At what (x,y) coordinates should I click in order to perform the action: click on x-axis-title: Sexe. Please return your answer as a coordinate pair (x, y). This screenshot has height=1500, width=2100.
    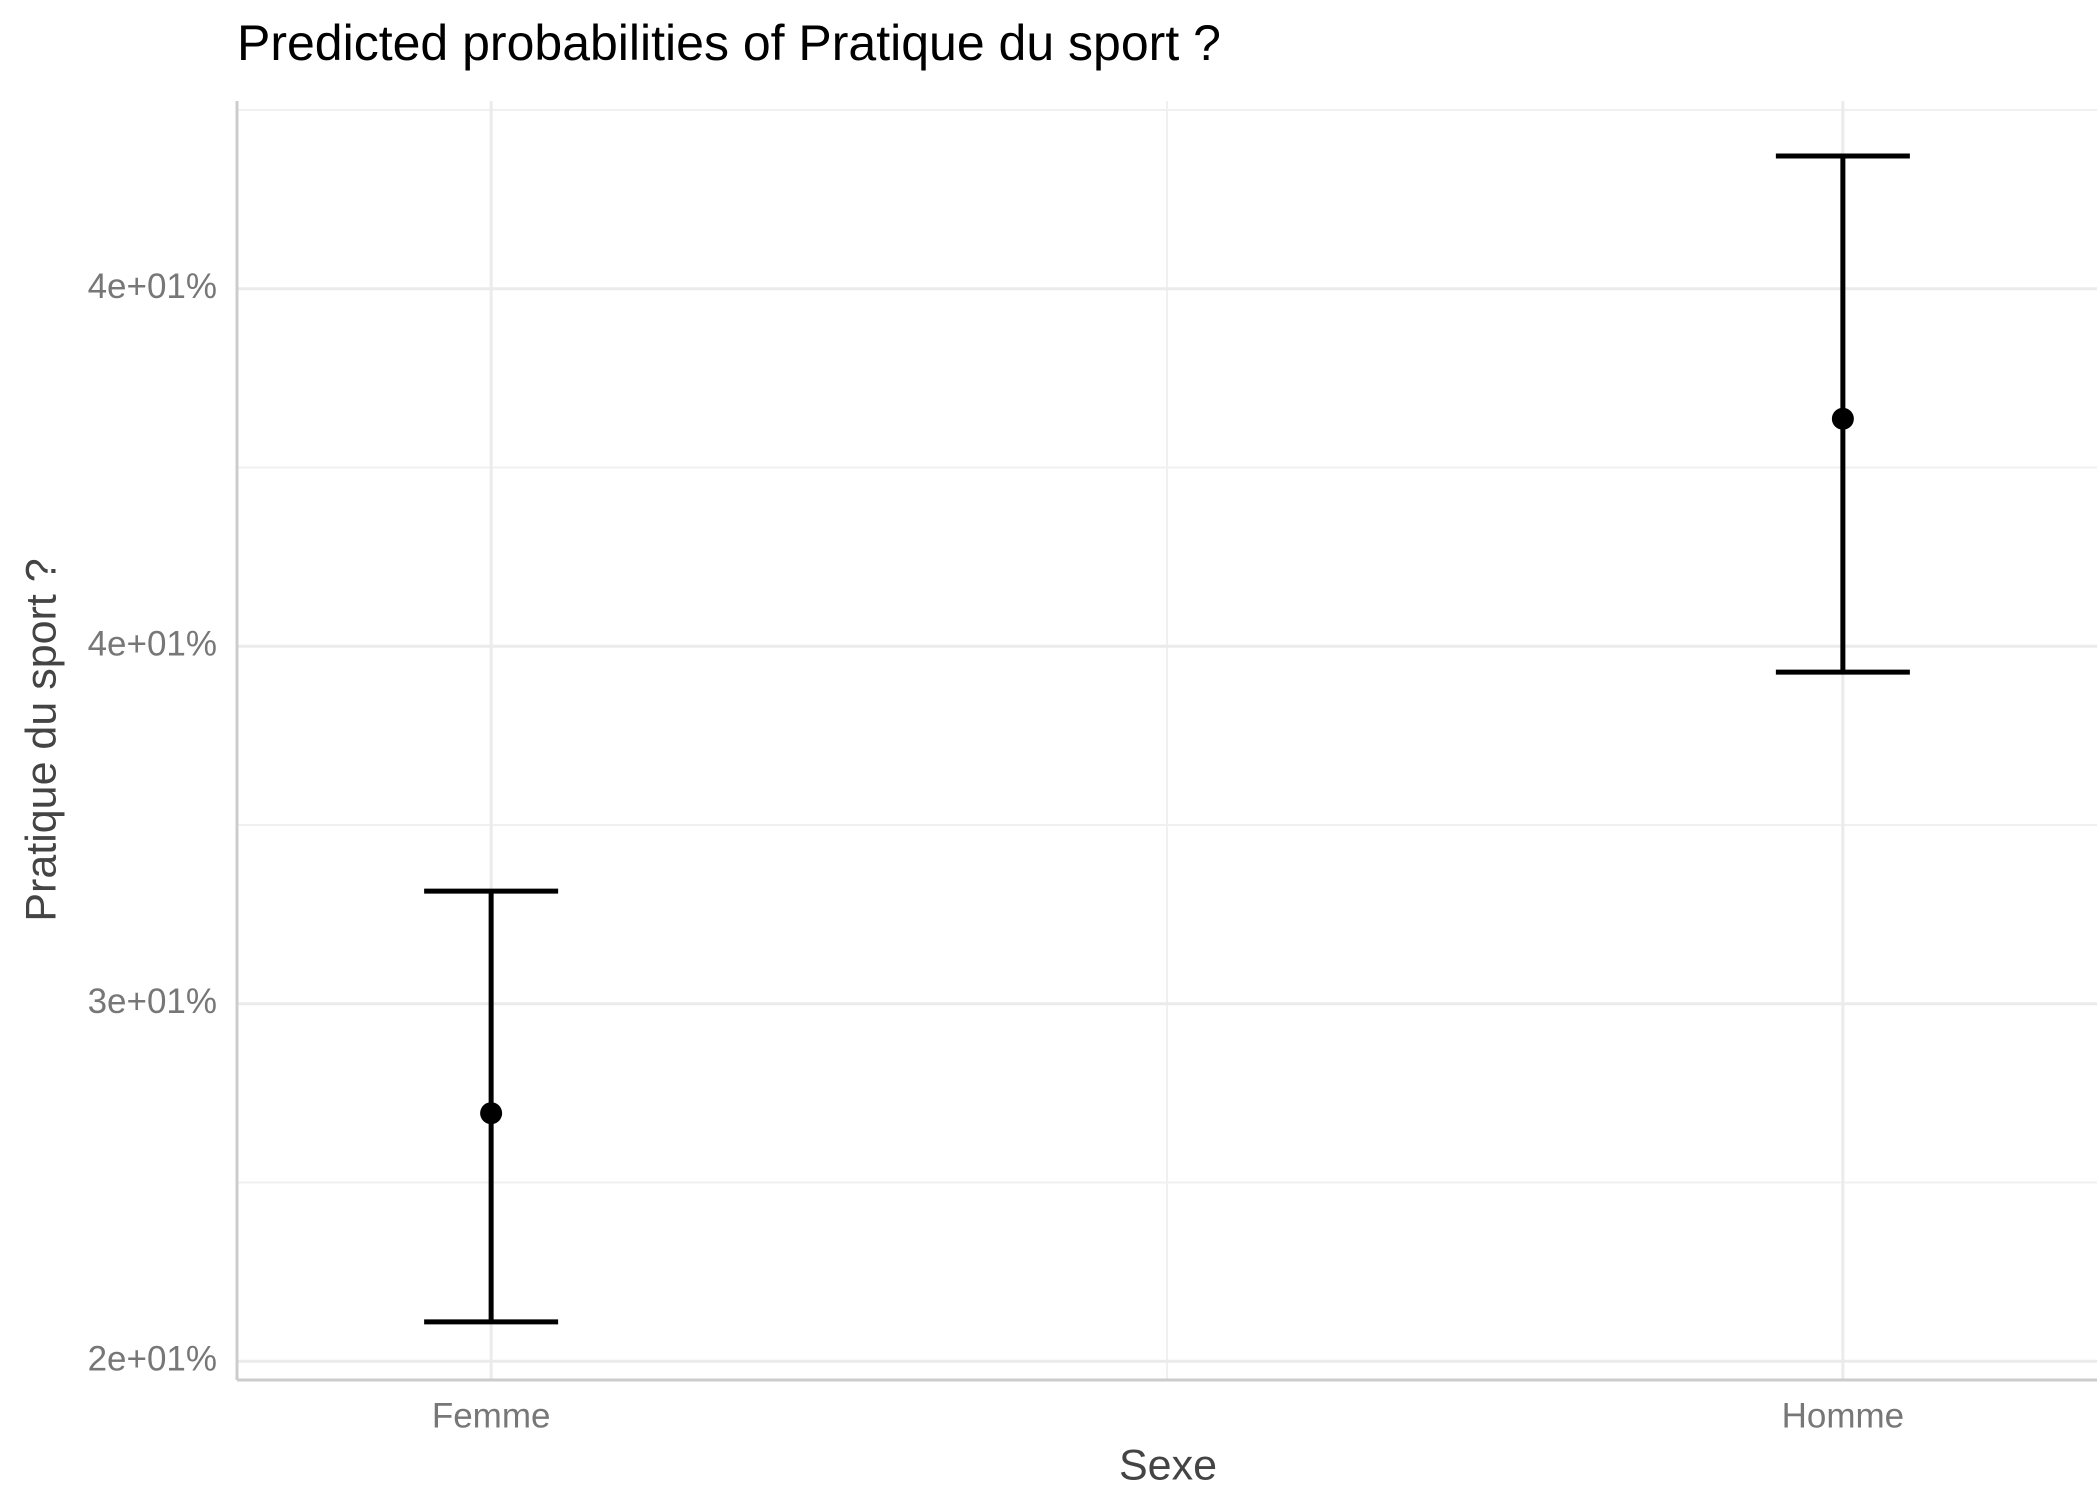
    Looking at the image, I should click on (1168, 1465).